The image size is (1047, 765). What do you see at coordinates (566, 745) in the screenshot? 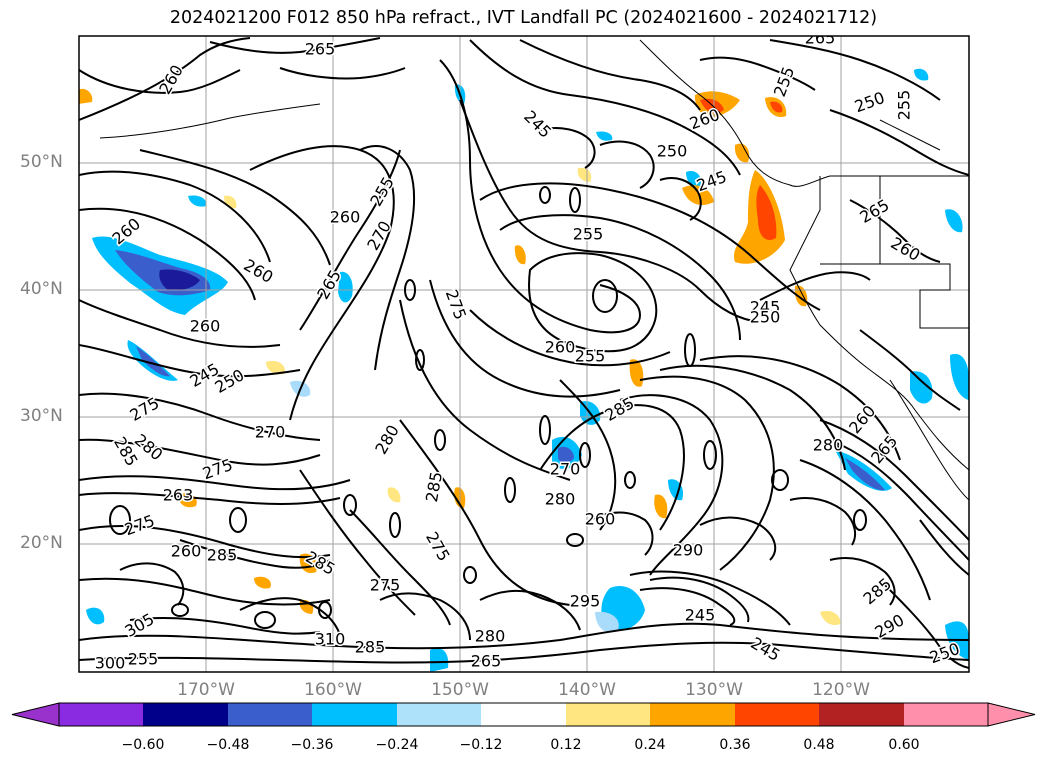
I see `colorbar-tick-label: 0.12` at bounding box center [566, 745].